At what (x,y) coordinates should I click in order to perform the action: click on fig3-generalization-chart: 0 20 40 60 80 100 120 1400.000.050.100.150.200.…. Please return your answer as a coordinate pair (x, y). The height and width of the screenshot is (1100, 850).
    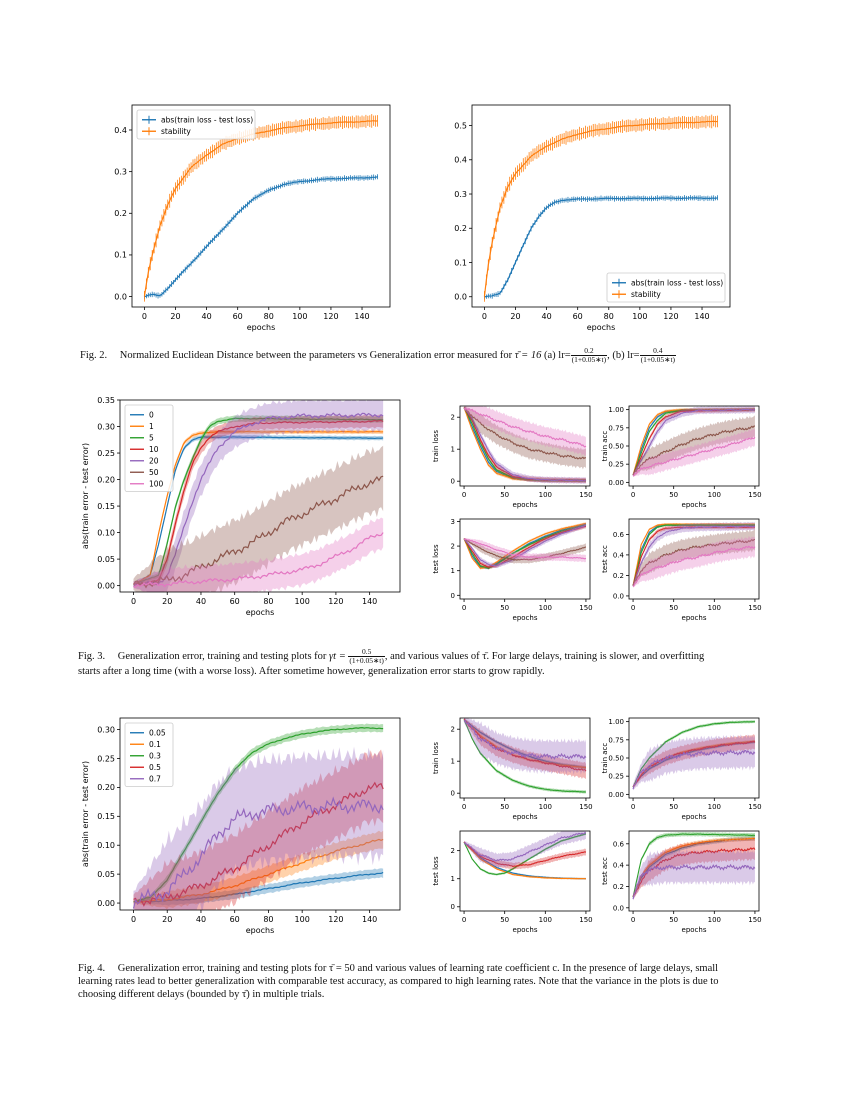
    Looking at the image, I should click on (241, 506).